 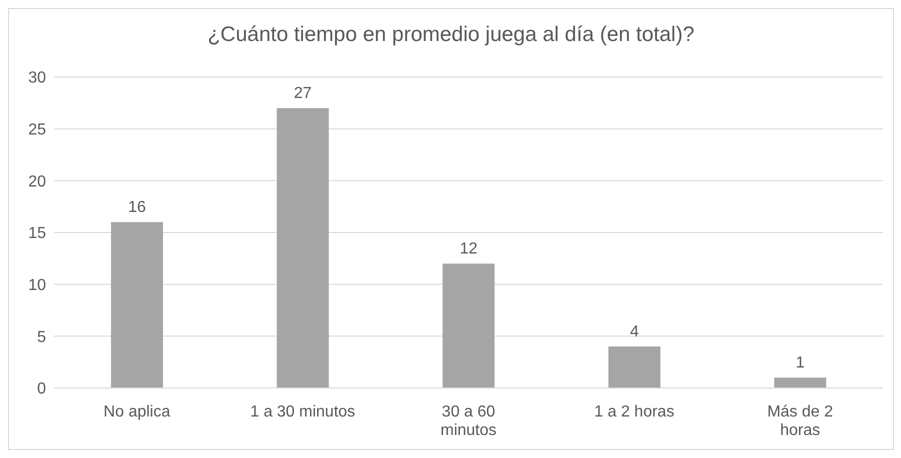 I want to click on y-tick-label: 30, so click(x=37, y=78).